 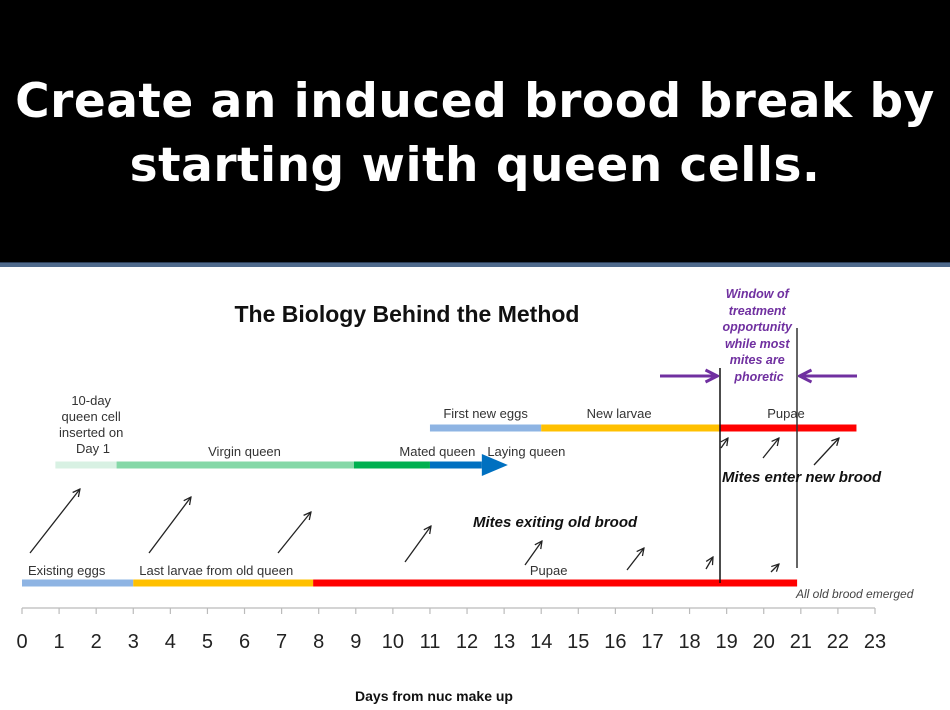 I want to click on x-tick-label: 2, so click(x=96, y=642).